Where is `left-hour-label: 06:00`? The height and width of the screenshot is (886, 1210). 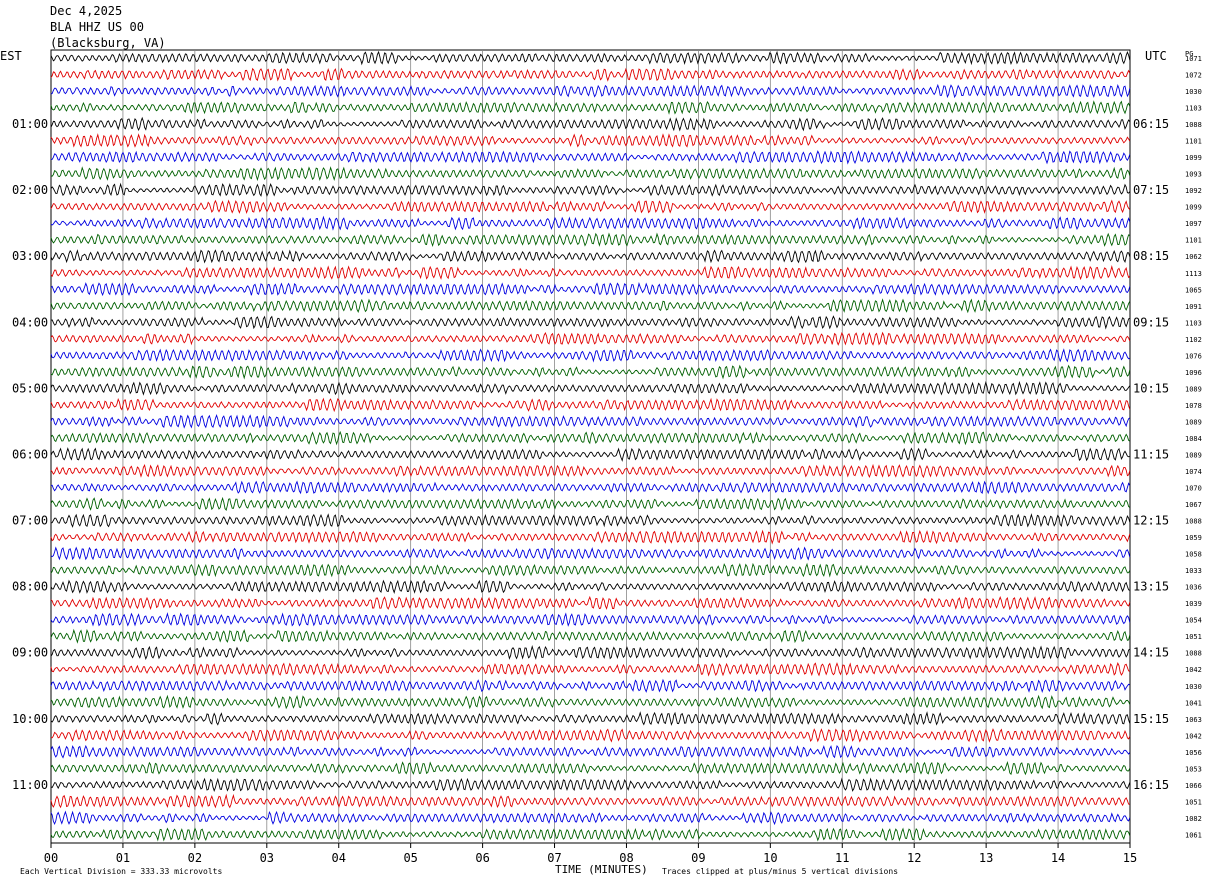 left-hour-label: 06:00 is located at coordinates (30, 454).